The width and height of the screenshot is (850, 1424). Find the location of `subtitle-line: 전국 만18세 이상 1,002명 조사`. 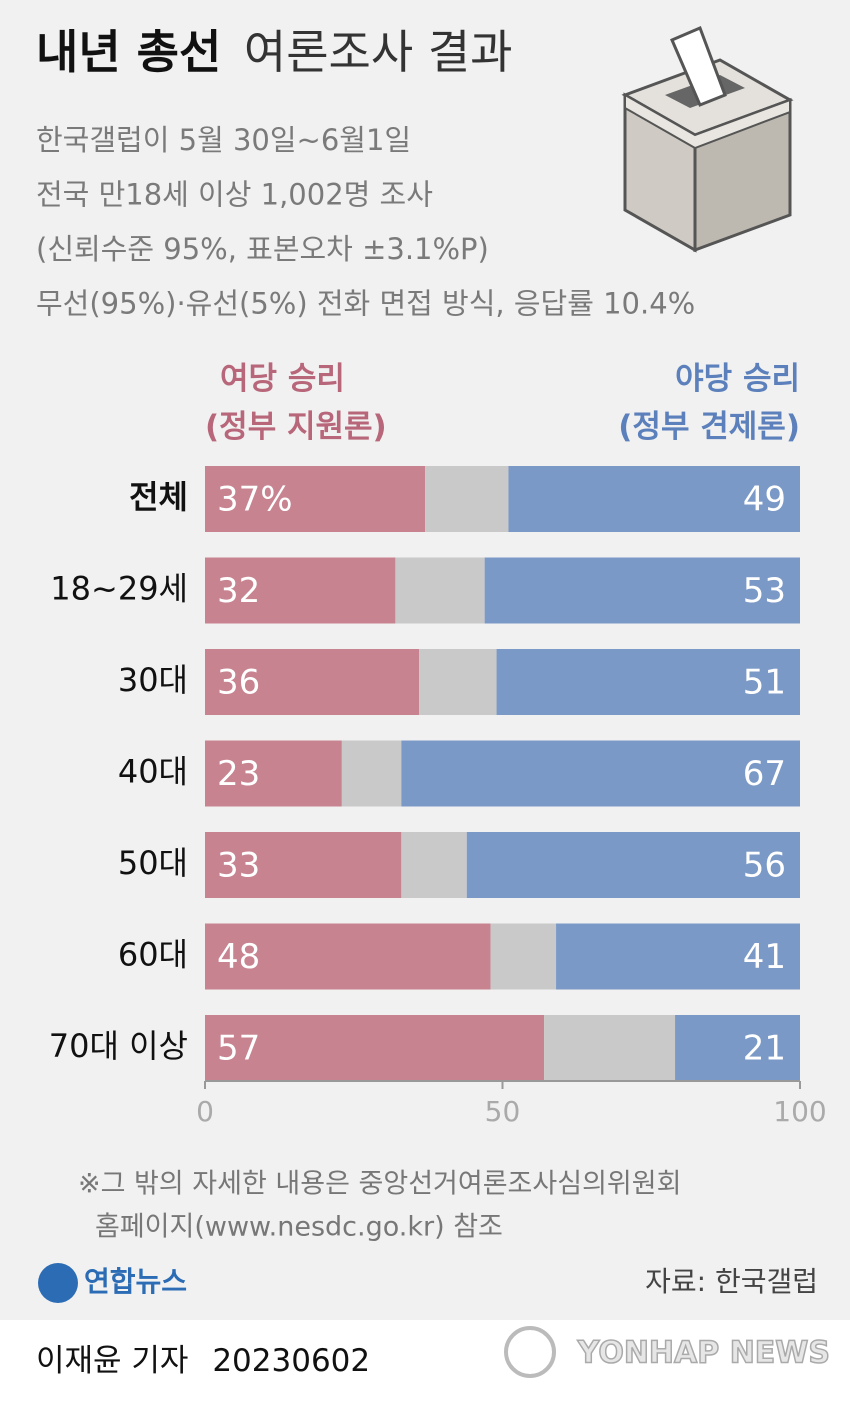

subtitle-line: 전국 만18세 이상 1,002명 조사 is located at coordinates (234, 195).